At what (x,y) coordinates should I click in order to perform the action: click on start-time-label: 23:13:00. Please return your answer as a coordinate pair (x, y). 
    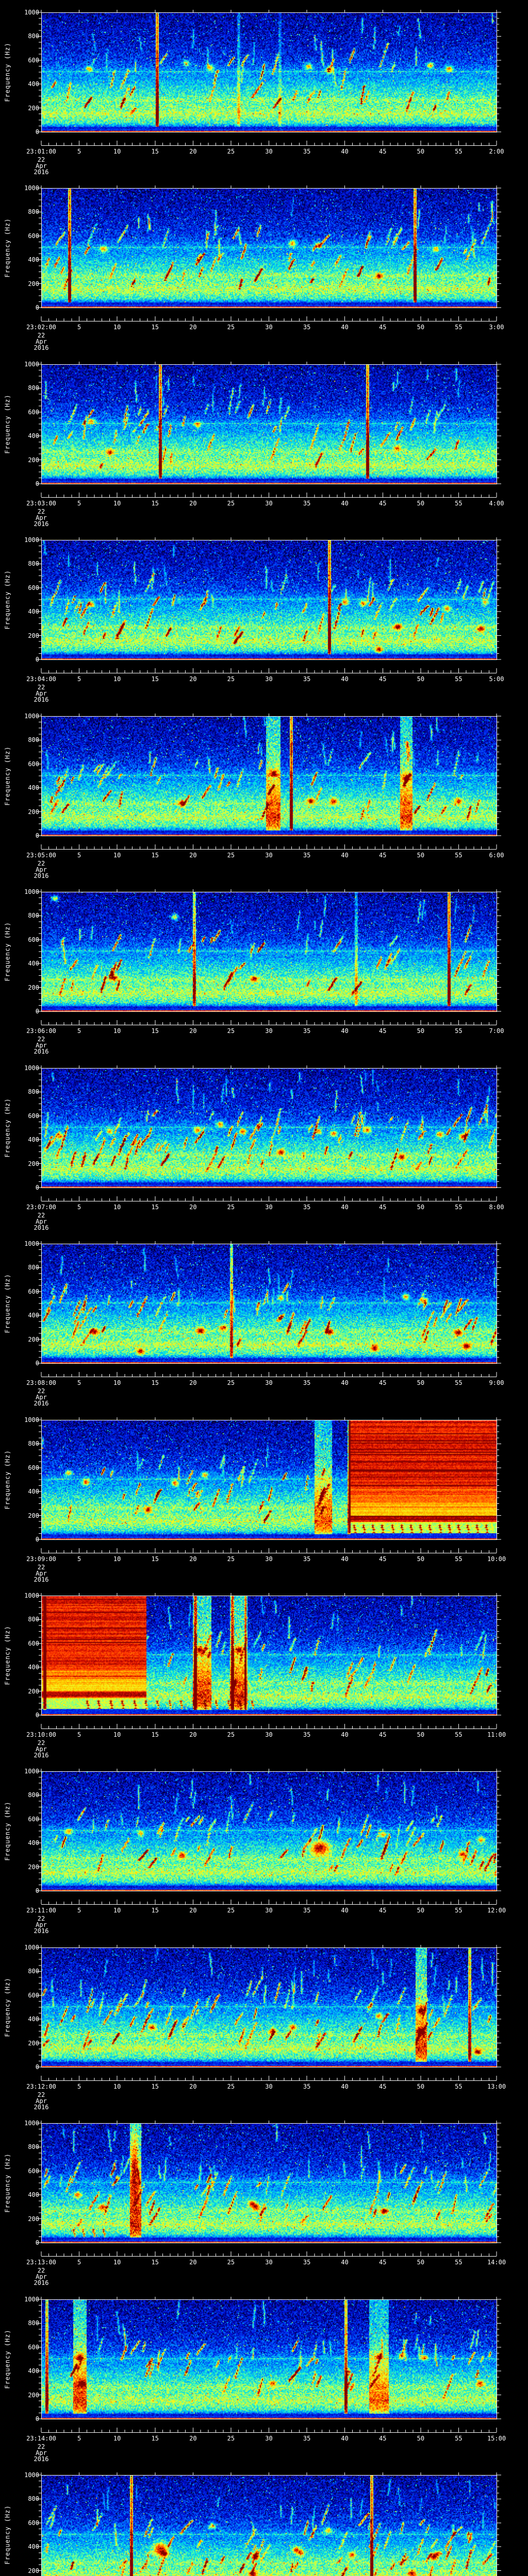
    Looking at the image, I should click on (41, 2262).